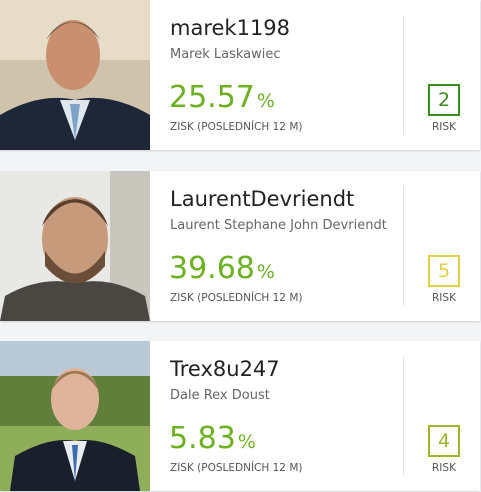 The height and width of the screenshot is (492, 481). What do you see at coordinates (202, 438) in the screenshot?
I see `return-value: 5.83` at bounding box center [202, 438].